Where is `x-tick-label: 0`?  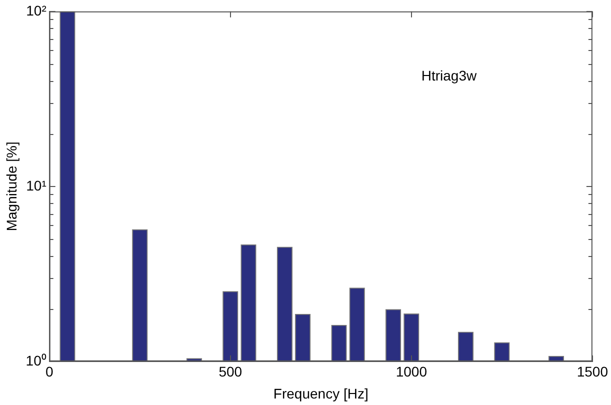 x-tick-label: 0 is located at coordinates (49, 372).